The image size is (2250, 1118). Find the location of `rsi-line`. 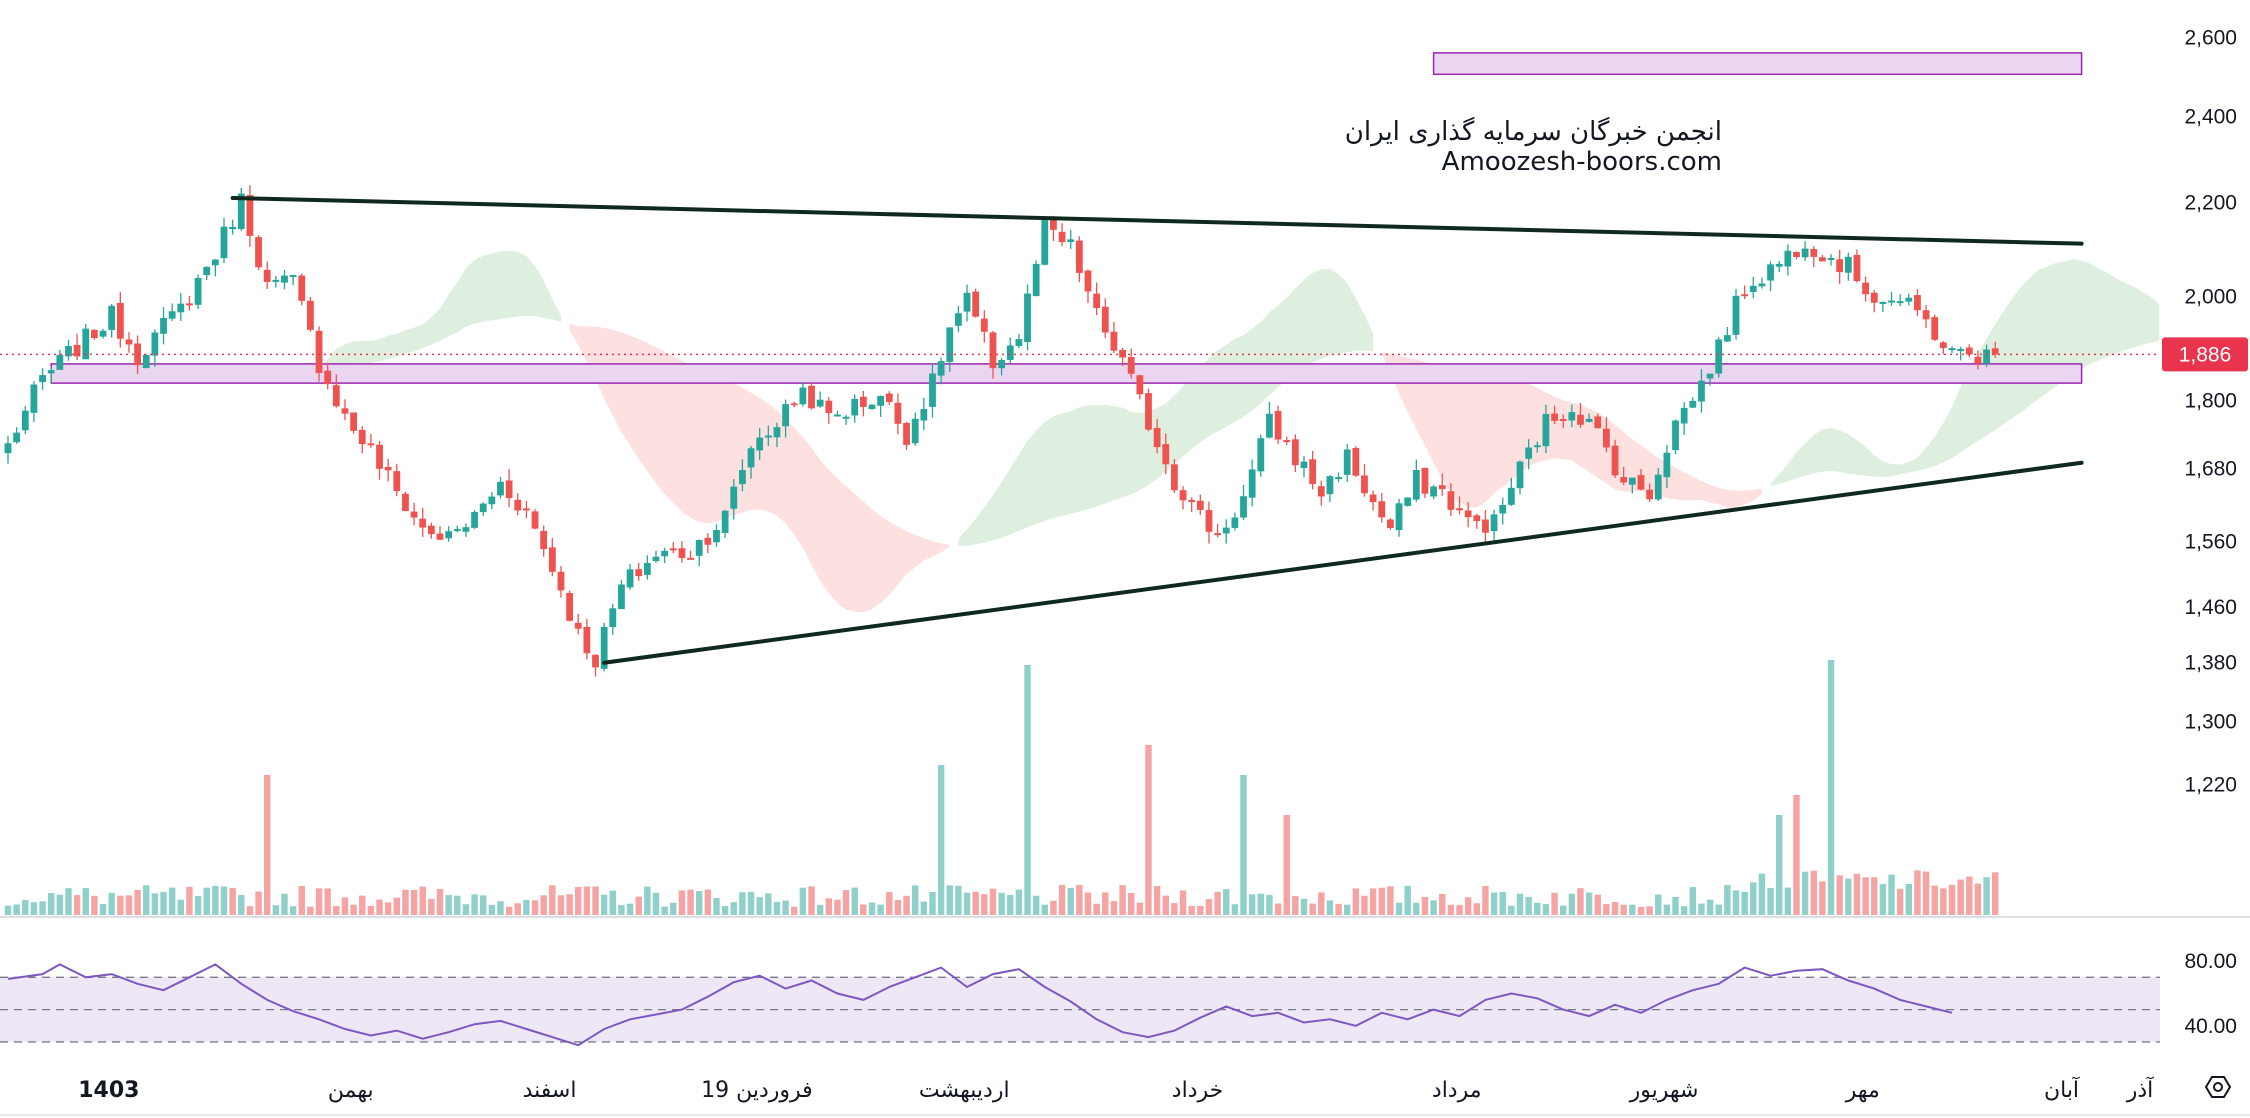

rsi-line is located at coordinates (980, 1005).